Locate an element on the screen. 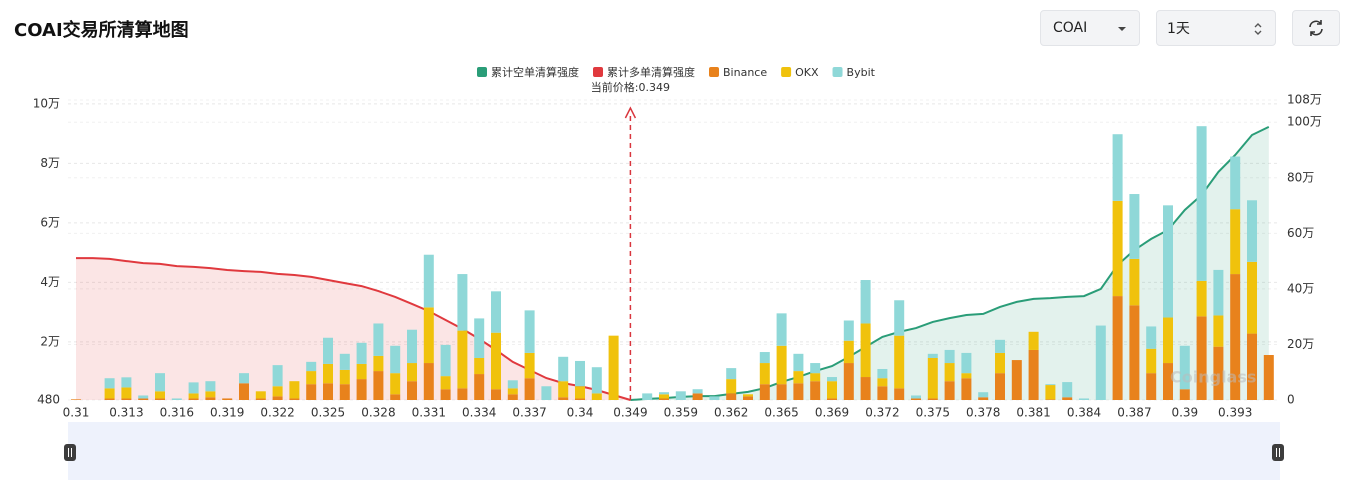  price-annotation: 当前价格:0.349 is located at coordinates (630, 87).